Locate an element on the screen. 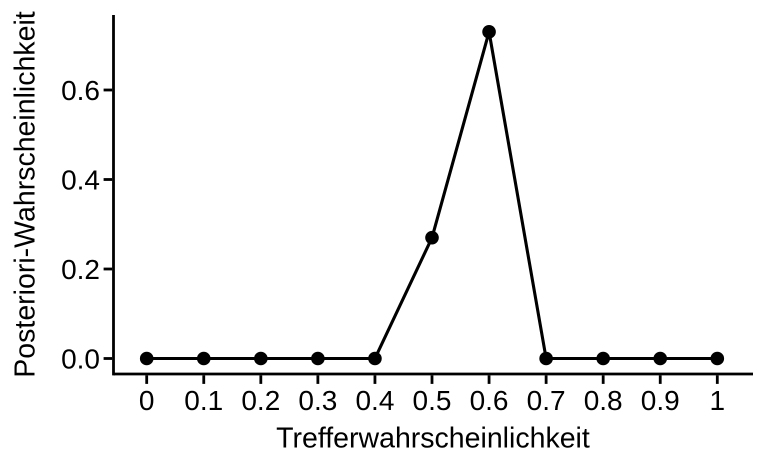  x-tick-label: 0.9 is located at coordinates (660, 400).